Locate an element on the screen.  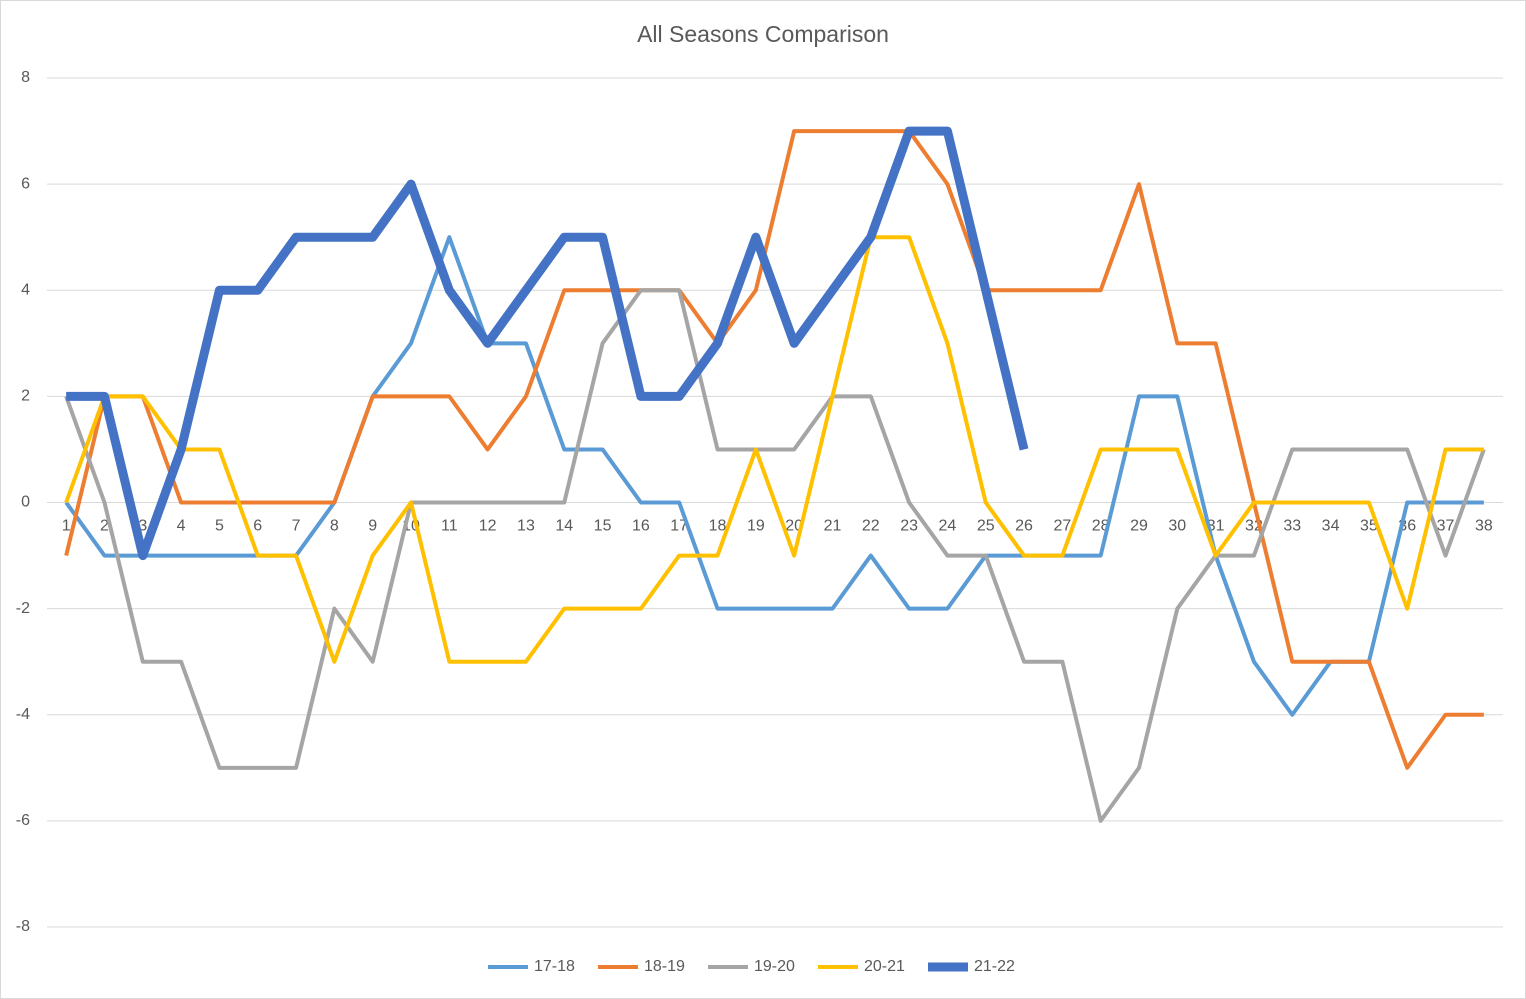
y-tick-label: -6 is located at coordinates (23, 820).